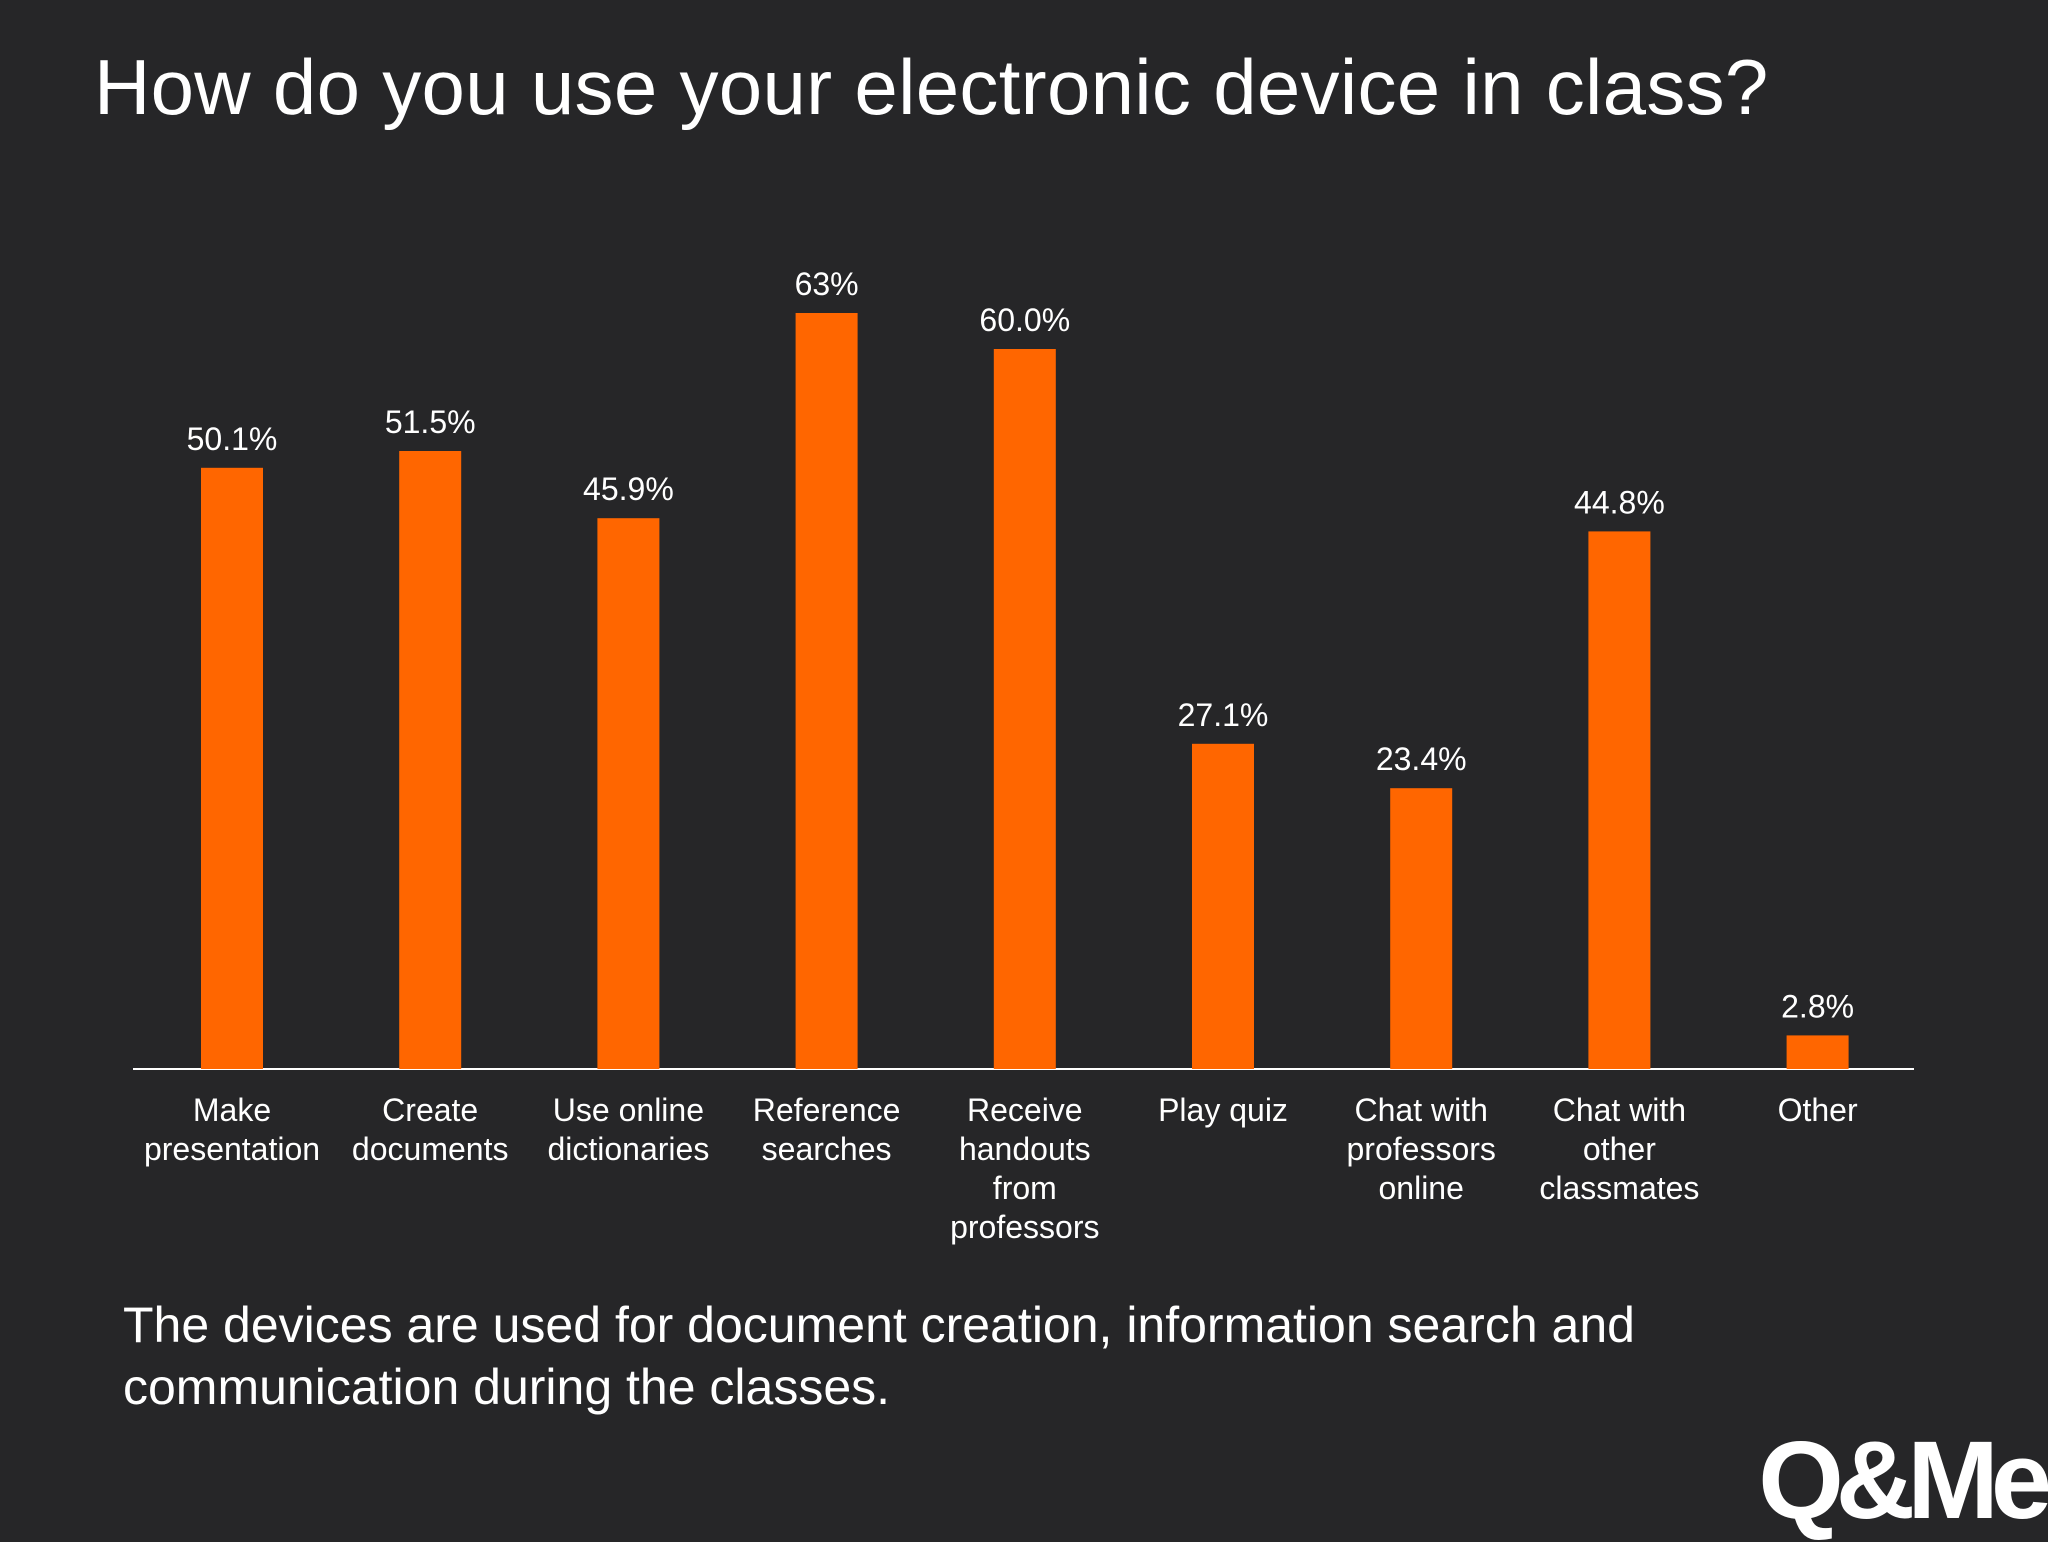 The width and height of the screenshot is (2048, 1542). What do you see at coordinates (1421, 759) in the screenshot?
I see `data-label-6: 23.4%` at bounding box center [1421, 759].